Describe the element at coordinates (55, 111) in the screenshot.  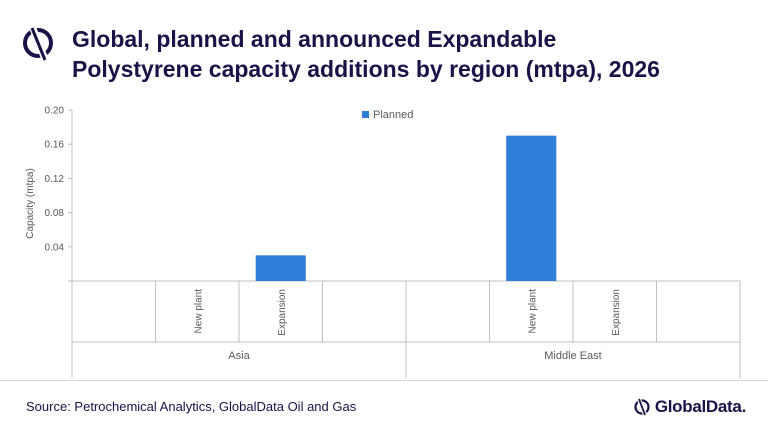
I see `y-tick-label: 0.20` at that location.